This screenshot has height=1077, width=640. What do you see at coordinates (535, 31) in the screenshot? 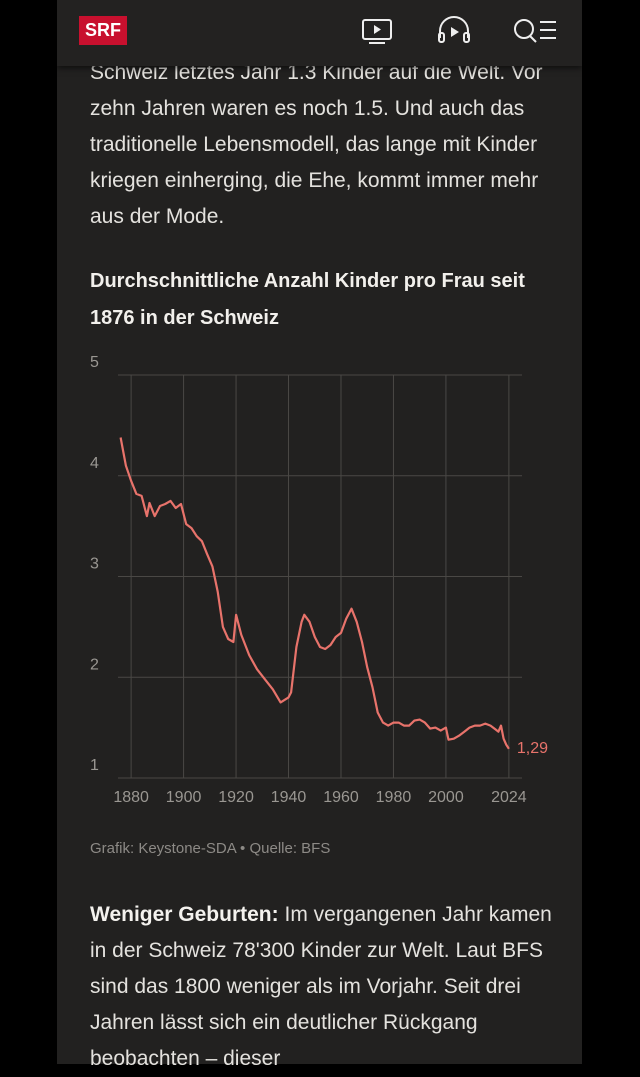
I see `search-menu-icon` at bounding box center [535, 31].